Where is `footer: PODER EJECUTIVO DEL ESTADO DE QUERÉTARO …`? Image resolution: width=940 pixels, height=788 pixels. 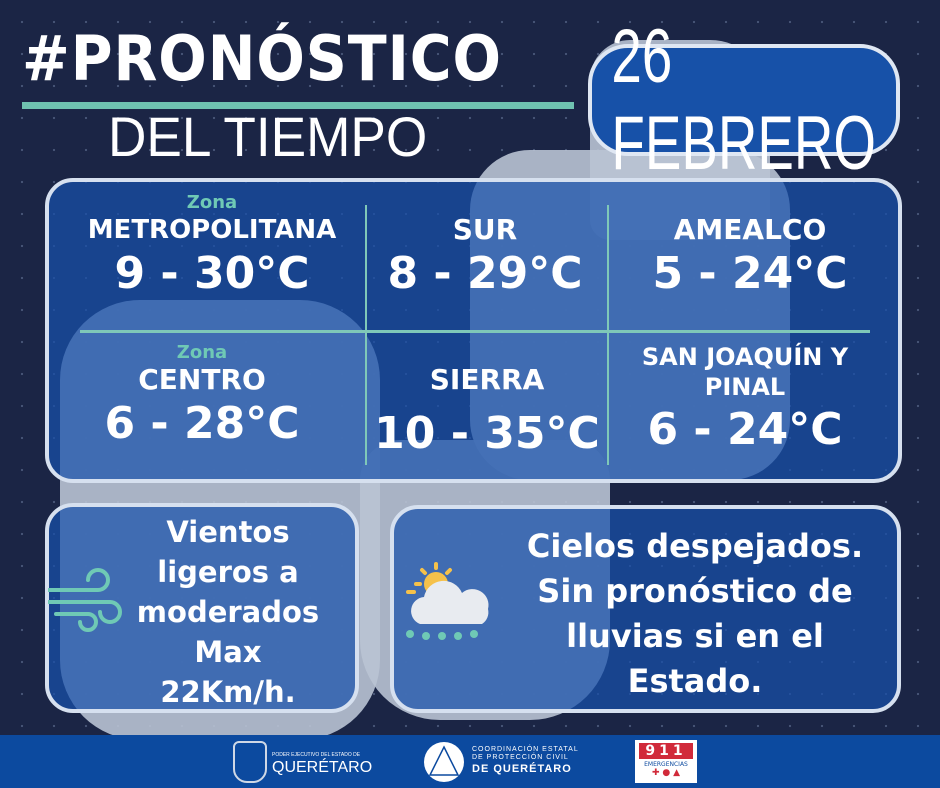
footer: PODER EJECUTIVO DEL ESTADO DE QUERÉTARO … is located at coordinates (470, 761).